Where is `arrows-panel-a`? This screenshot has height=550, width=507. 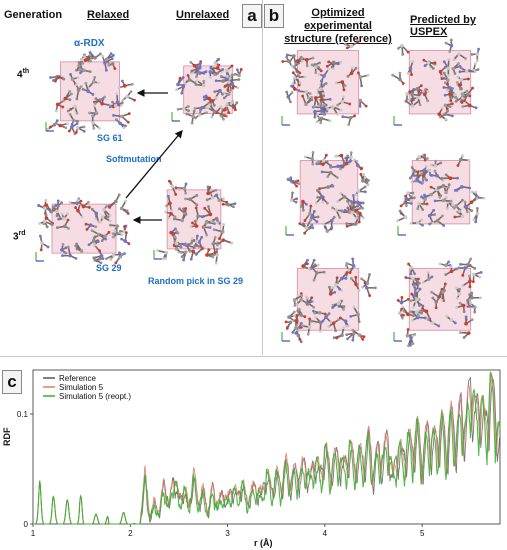
arrows-panel-a is located at coordinates (154, 156).